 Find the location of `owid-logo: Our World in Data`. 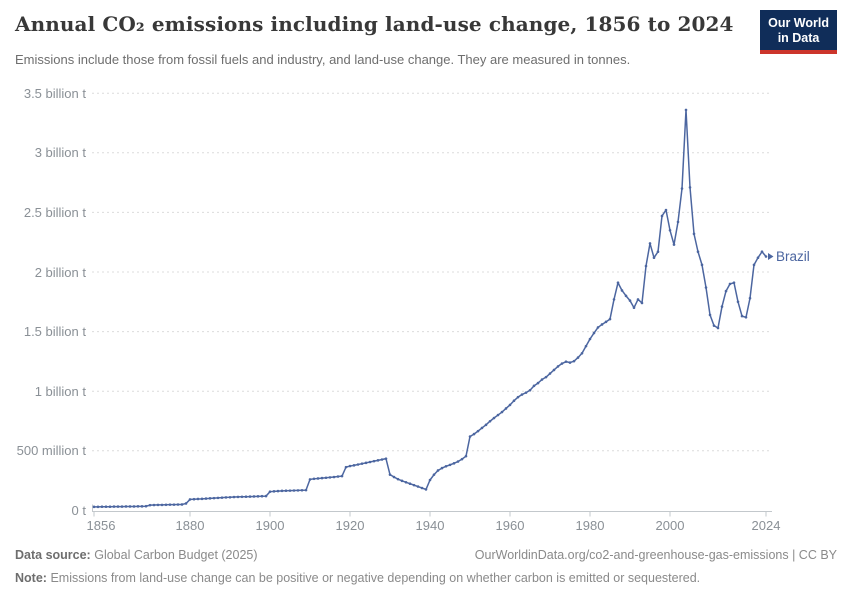

owid-logo: Our World in Data is located at coordinates (798, 32).